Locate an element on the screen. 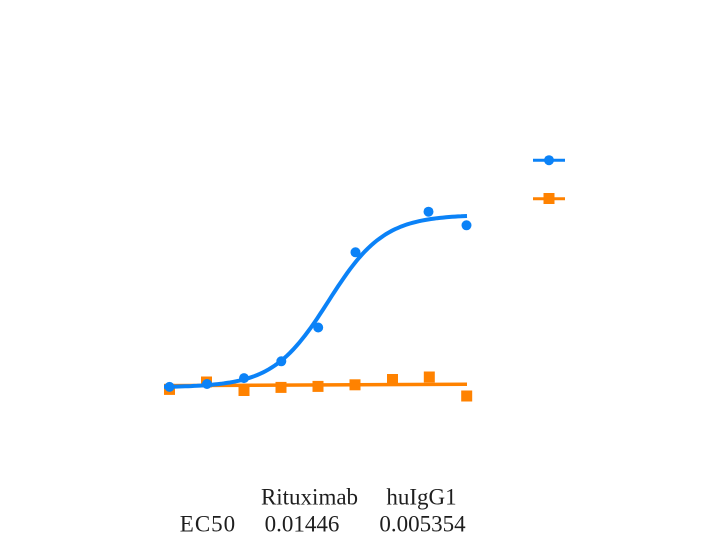  svg-text: 0.005354 is located at coordinates (422, 524).